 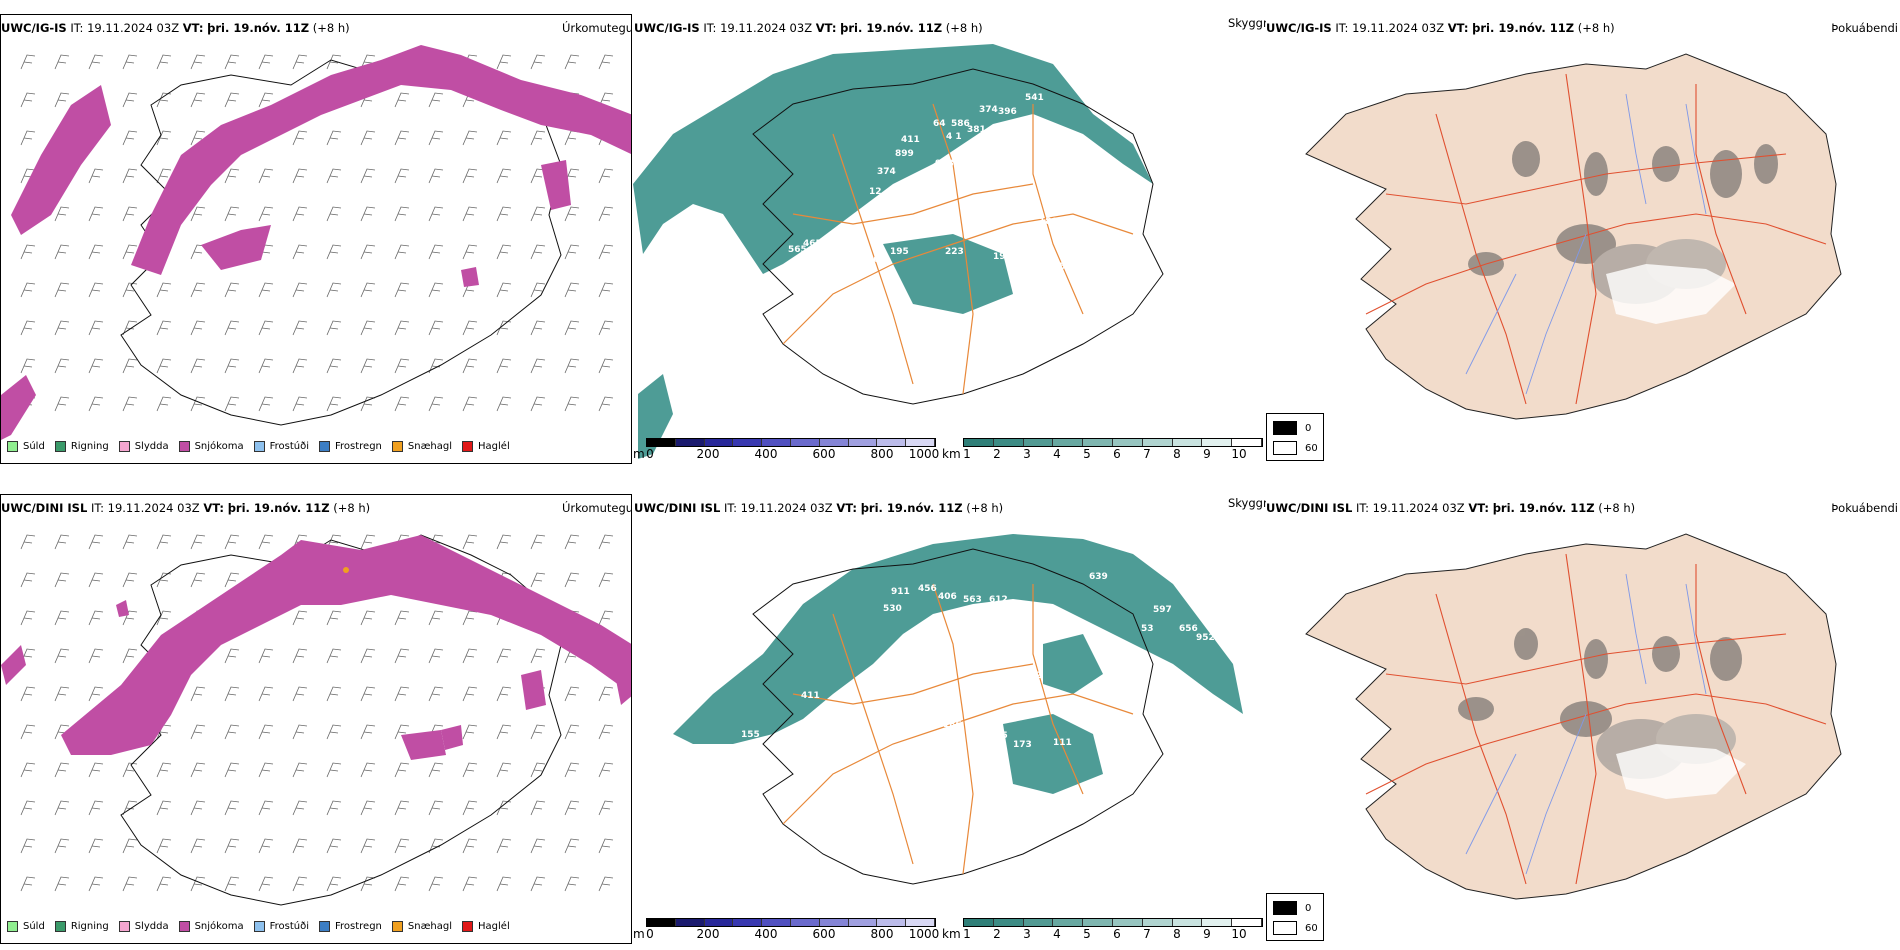 I want to click on map-label: 16, so click(x=993, y=182).